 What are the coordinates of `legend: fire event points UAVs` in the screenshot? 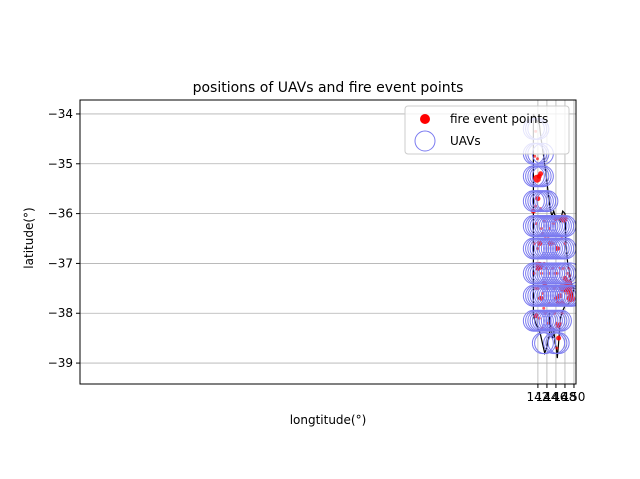 It's located at (487, 130).